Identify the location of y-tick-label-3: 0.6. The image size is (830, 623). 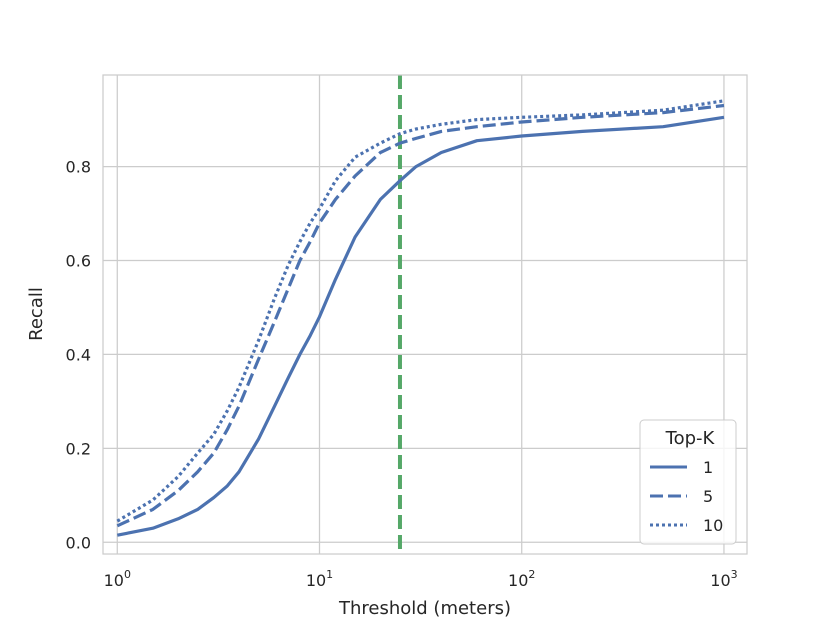
(78, 260).